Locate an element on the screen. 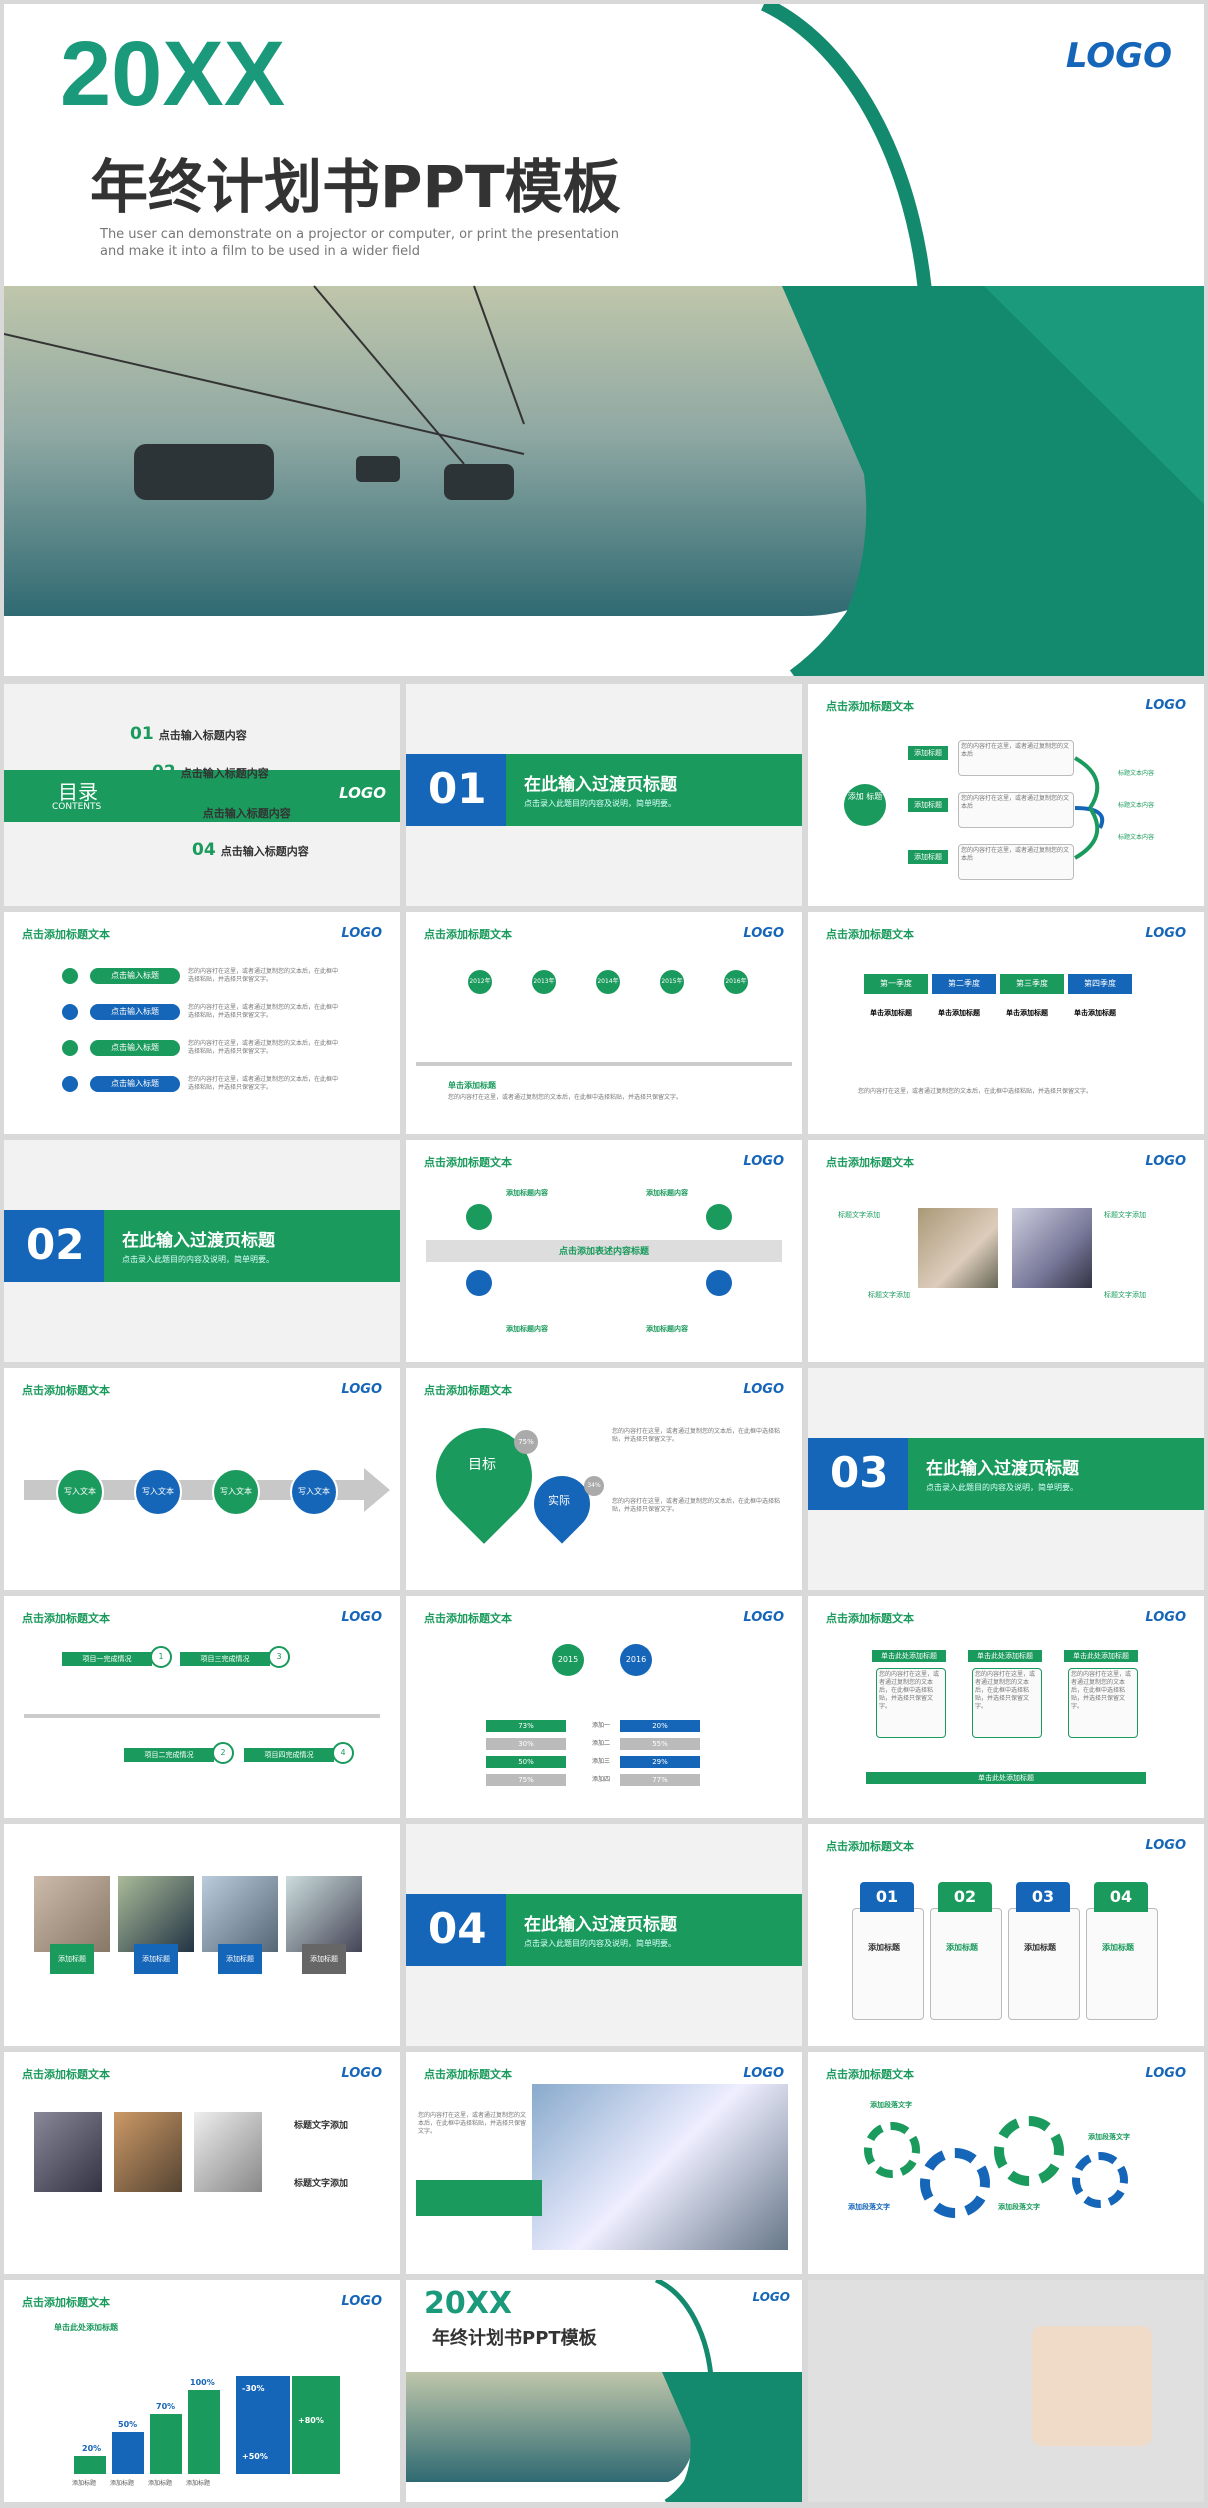 This screenshot has width=1208, height=2508. toc-item: 02 点击输入标题内容 is located at coordinates (210, 772).